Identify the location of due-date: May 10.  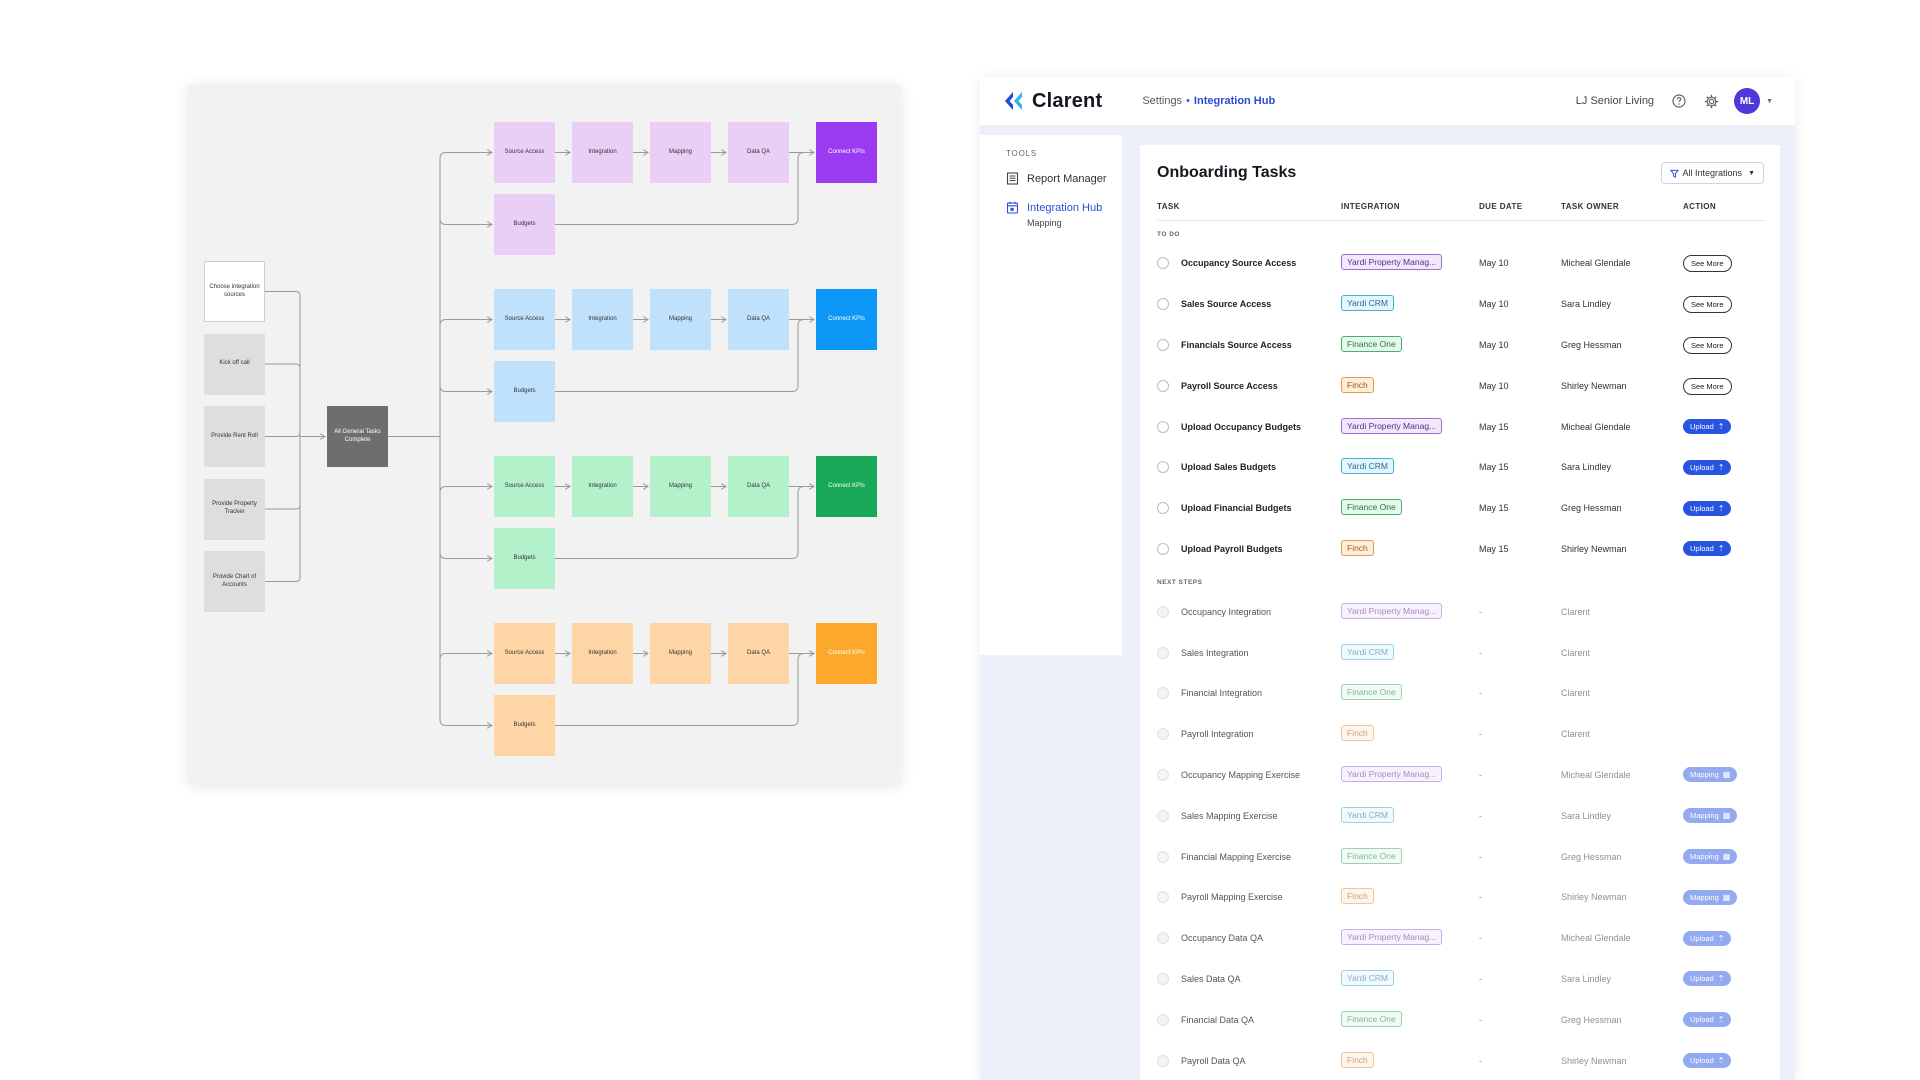
(1494, 385).